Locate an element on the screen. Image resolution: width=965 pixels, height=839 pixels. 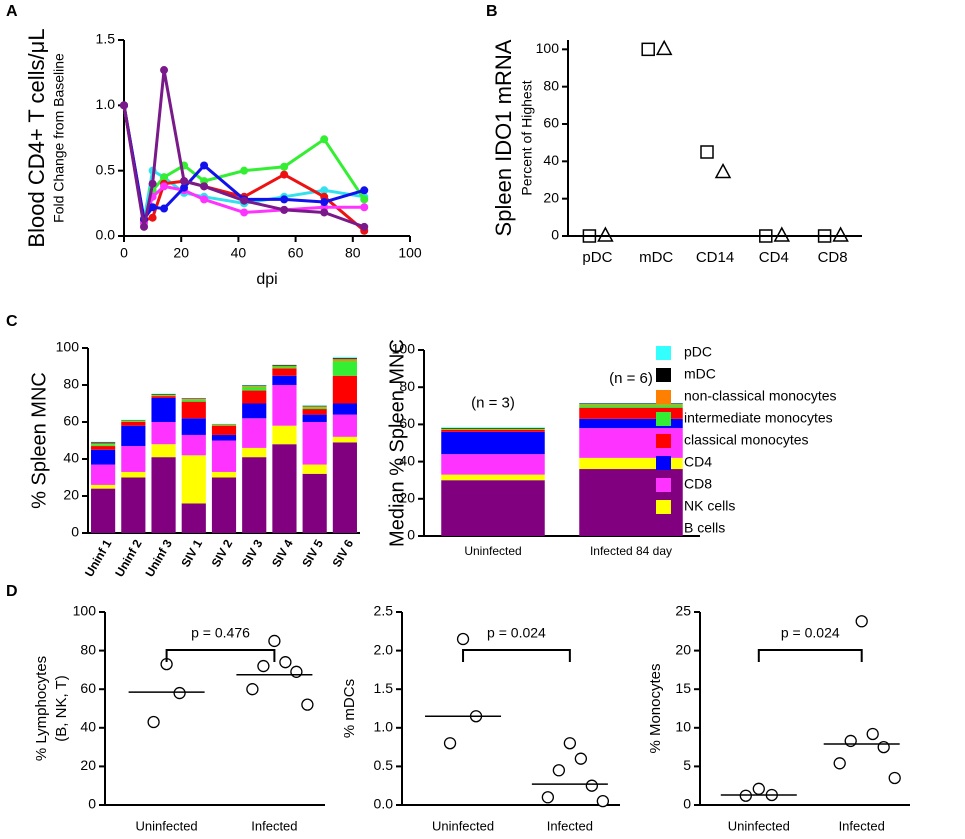
legend-label: intermediate monocytes is located at coordinates (758, 418).